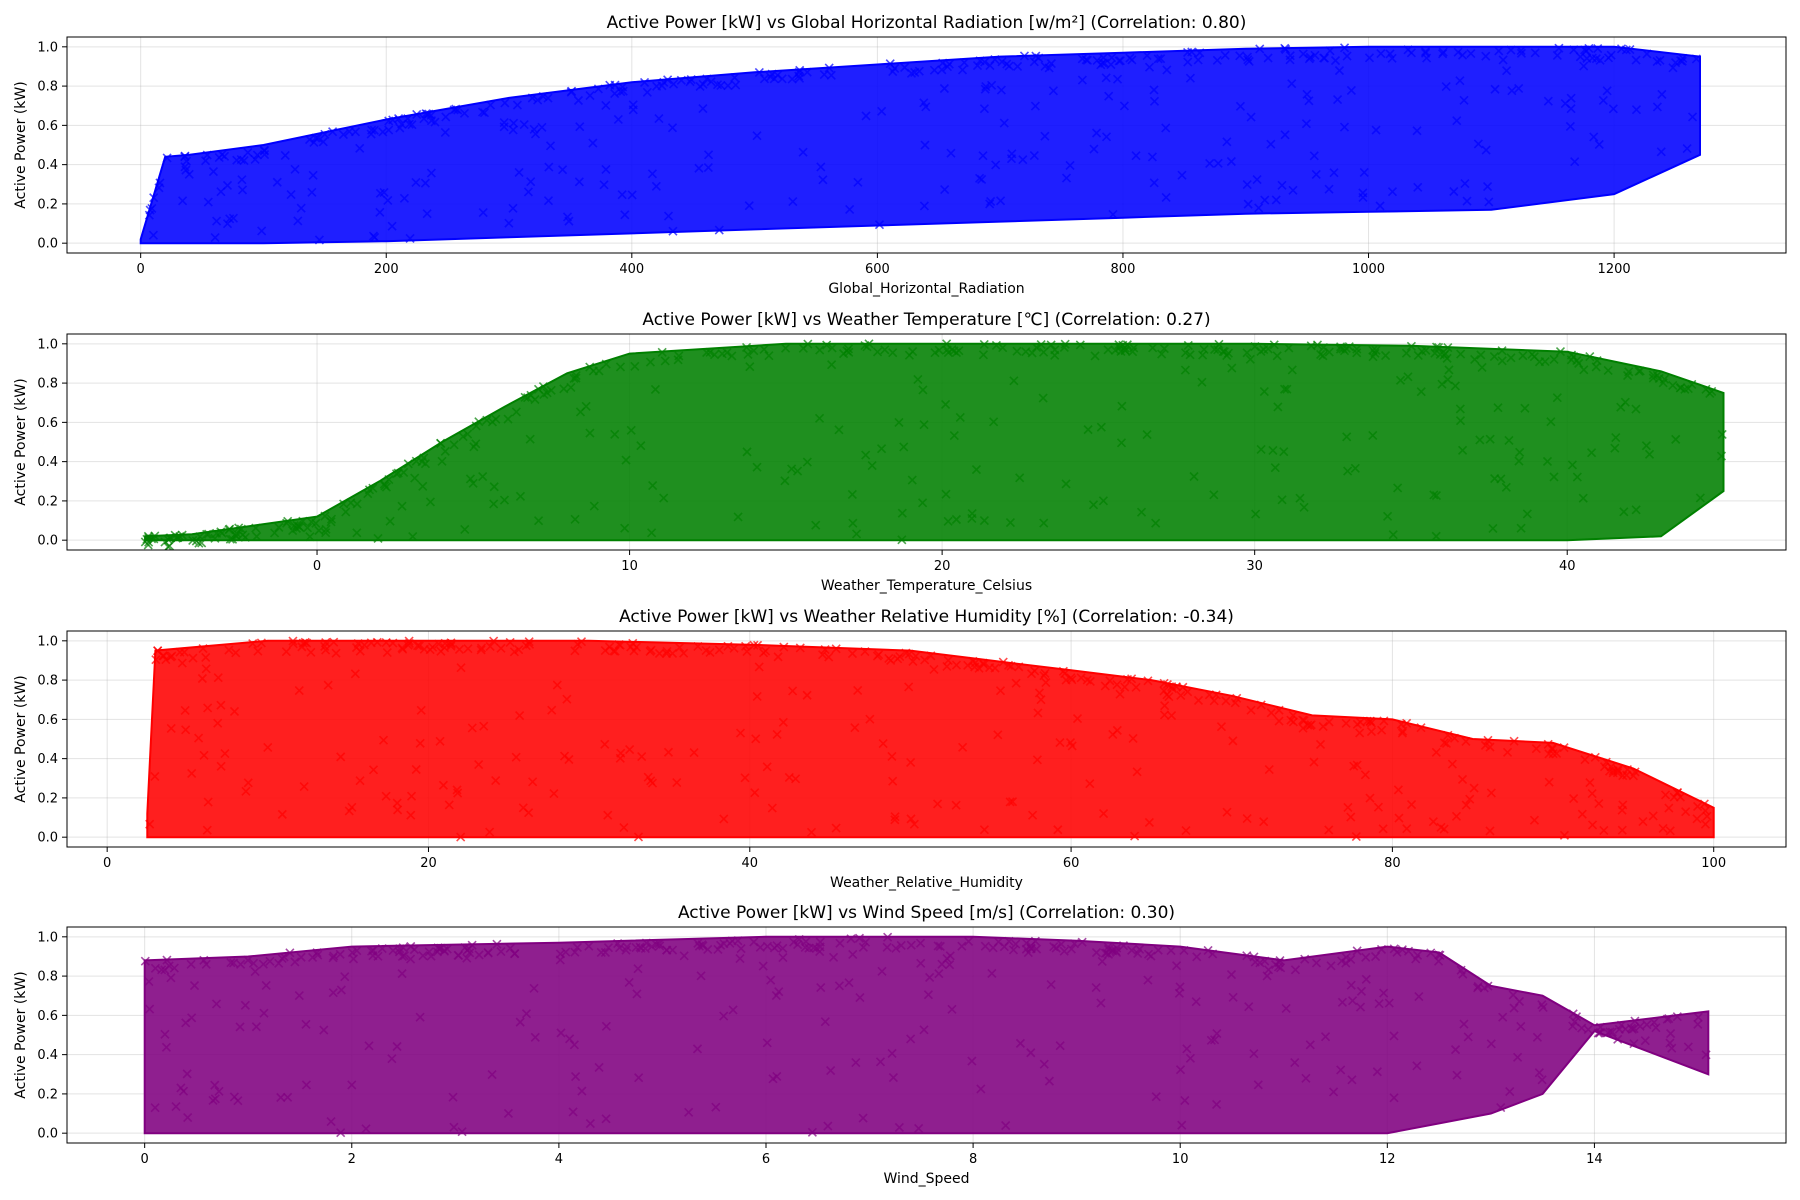  What do you see at coordinates (47, 501) in the screenshot?
I see `y-tick-label: 0.2` at bounding box center [47, 501].